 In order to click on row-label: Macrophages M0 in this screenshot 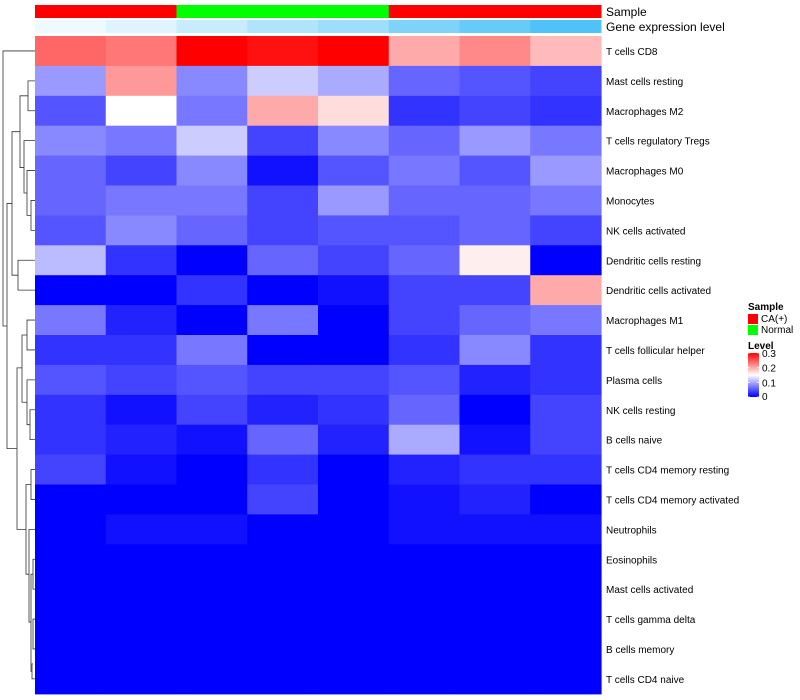, I will do `click(645, 172)`.